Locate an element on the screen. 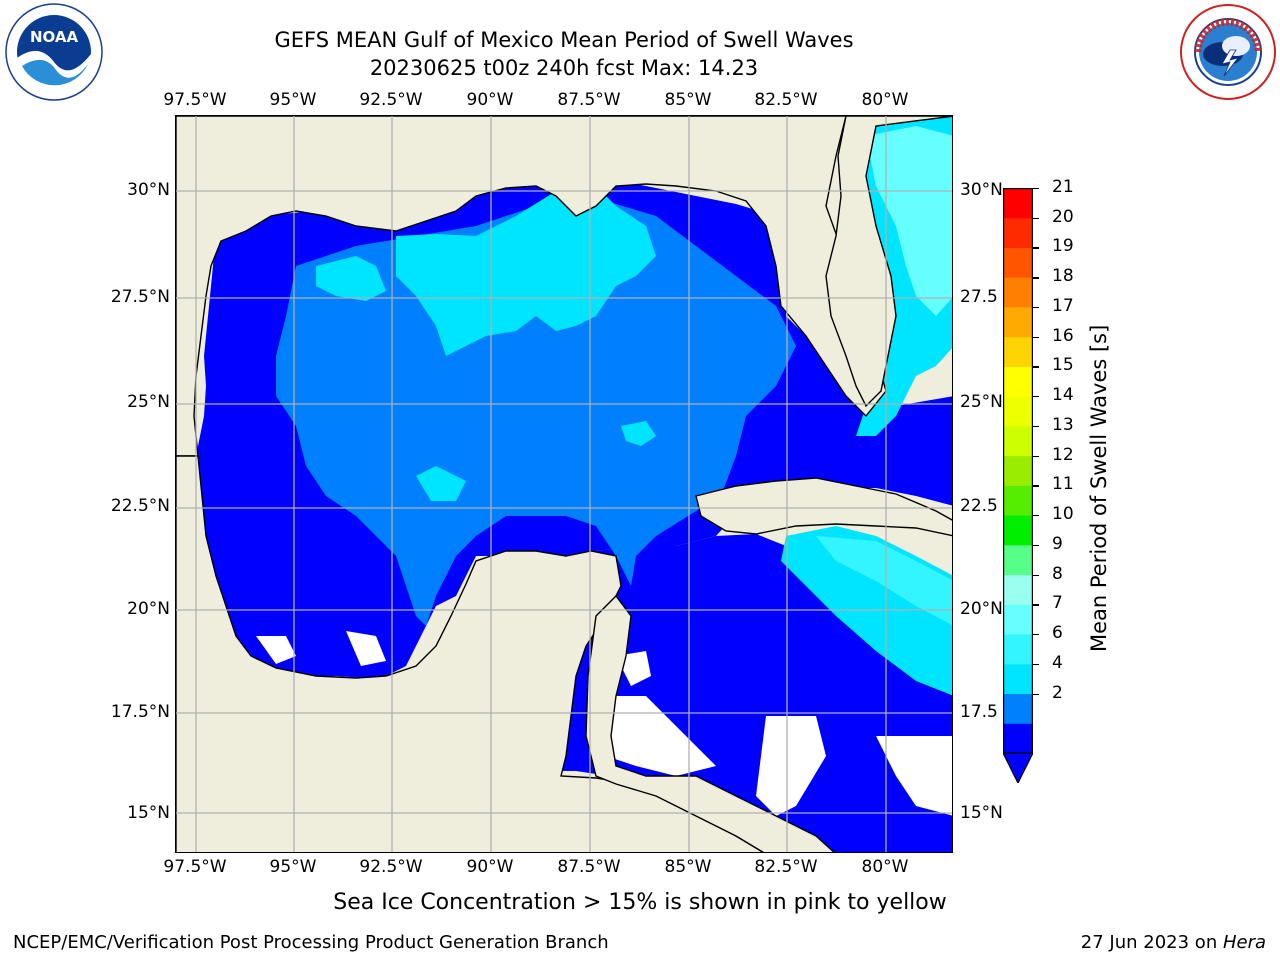  colorbar-tick-label: 10 is located at coordinates (1063, 514).